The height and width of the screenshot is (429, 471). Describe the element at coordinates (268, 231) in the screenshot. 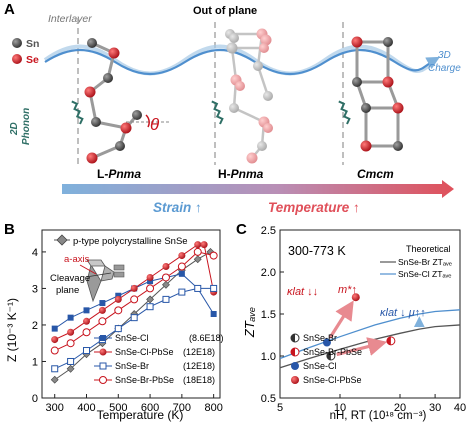

I see `c-ytick-label: 2.5` at that location.